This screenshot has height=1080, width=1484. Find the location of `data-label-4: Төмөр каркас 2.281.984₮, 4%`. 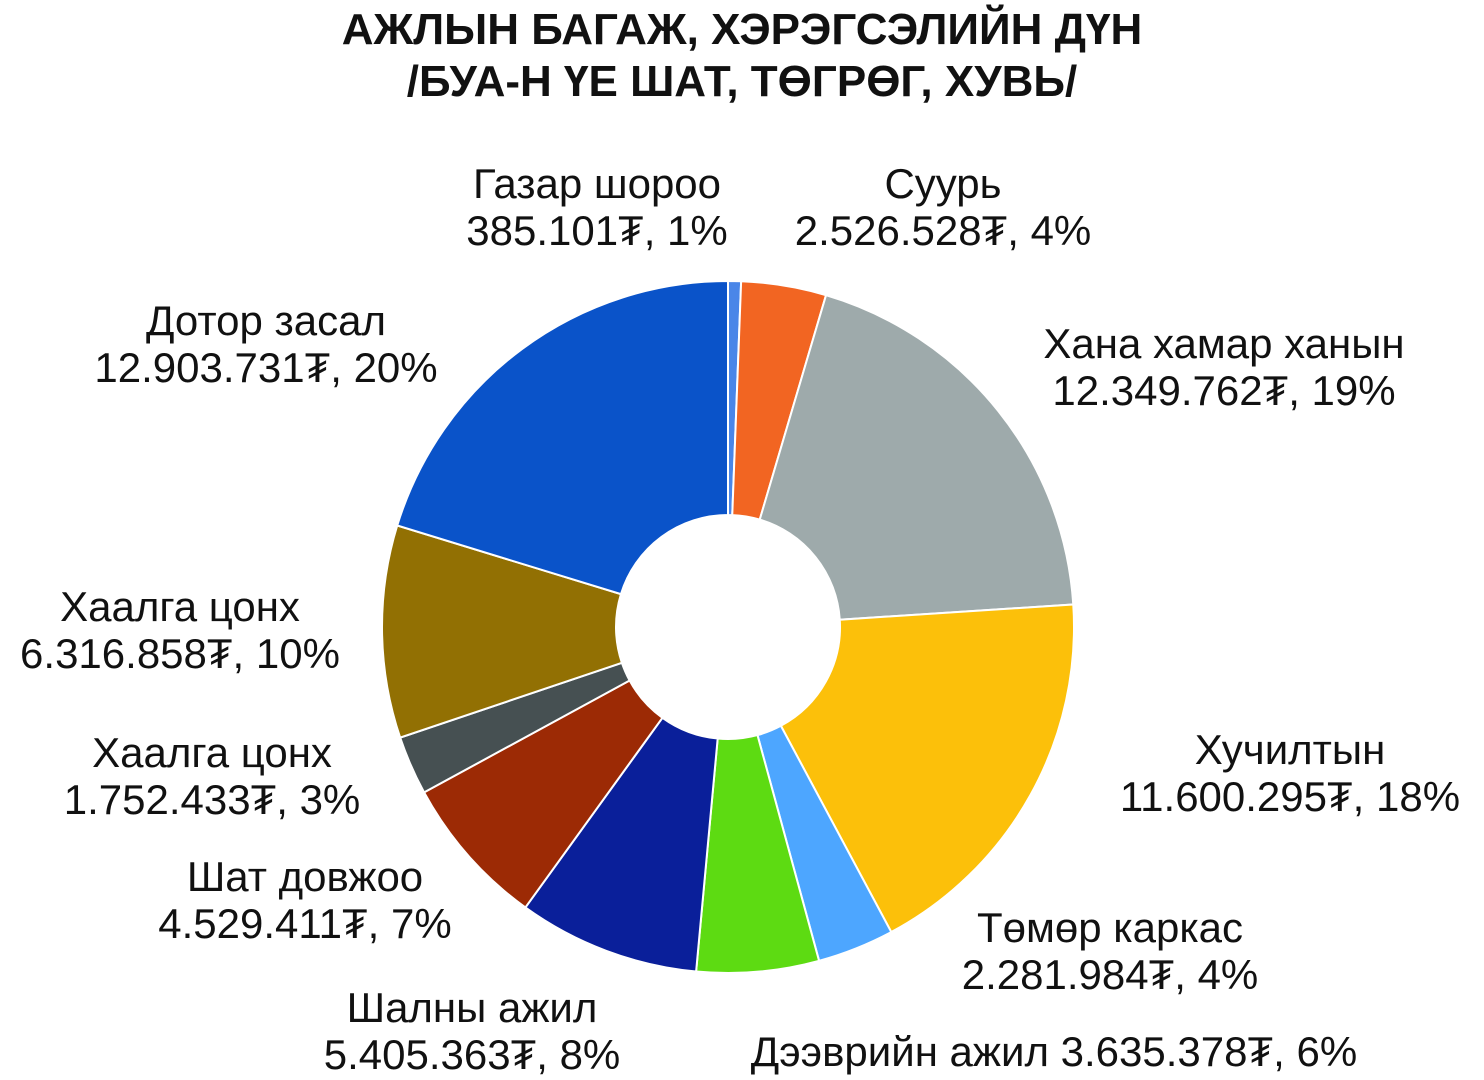

data-label-4: Төмөр каркас 2.281.984₮, 4% is located at coordinates (1110, 951).